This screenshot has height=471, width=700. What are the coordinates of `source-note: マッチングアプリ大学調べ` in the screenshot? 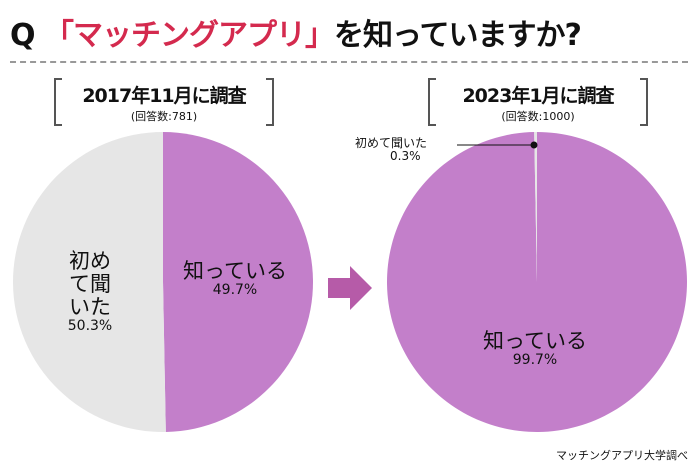 It's located at (622, 455).